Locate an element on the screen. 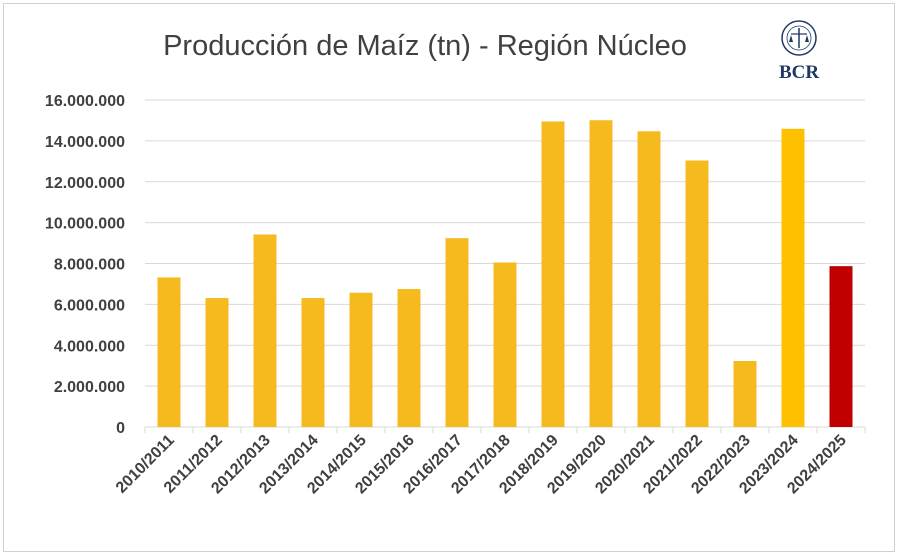 The image size is (900, 557). bar-2016-2017 is located at coordinates (457, 332).